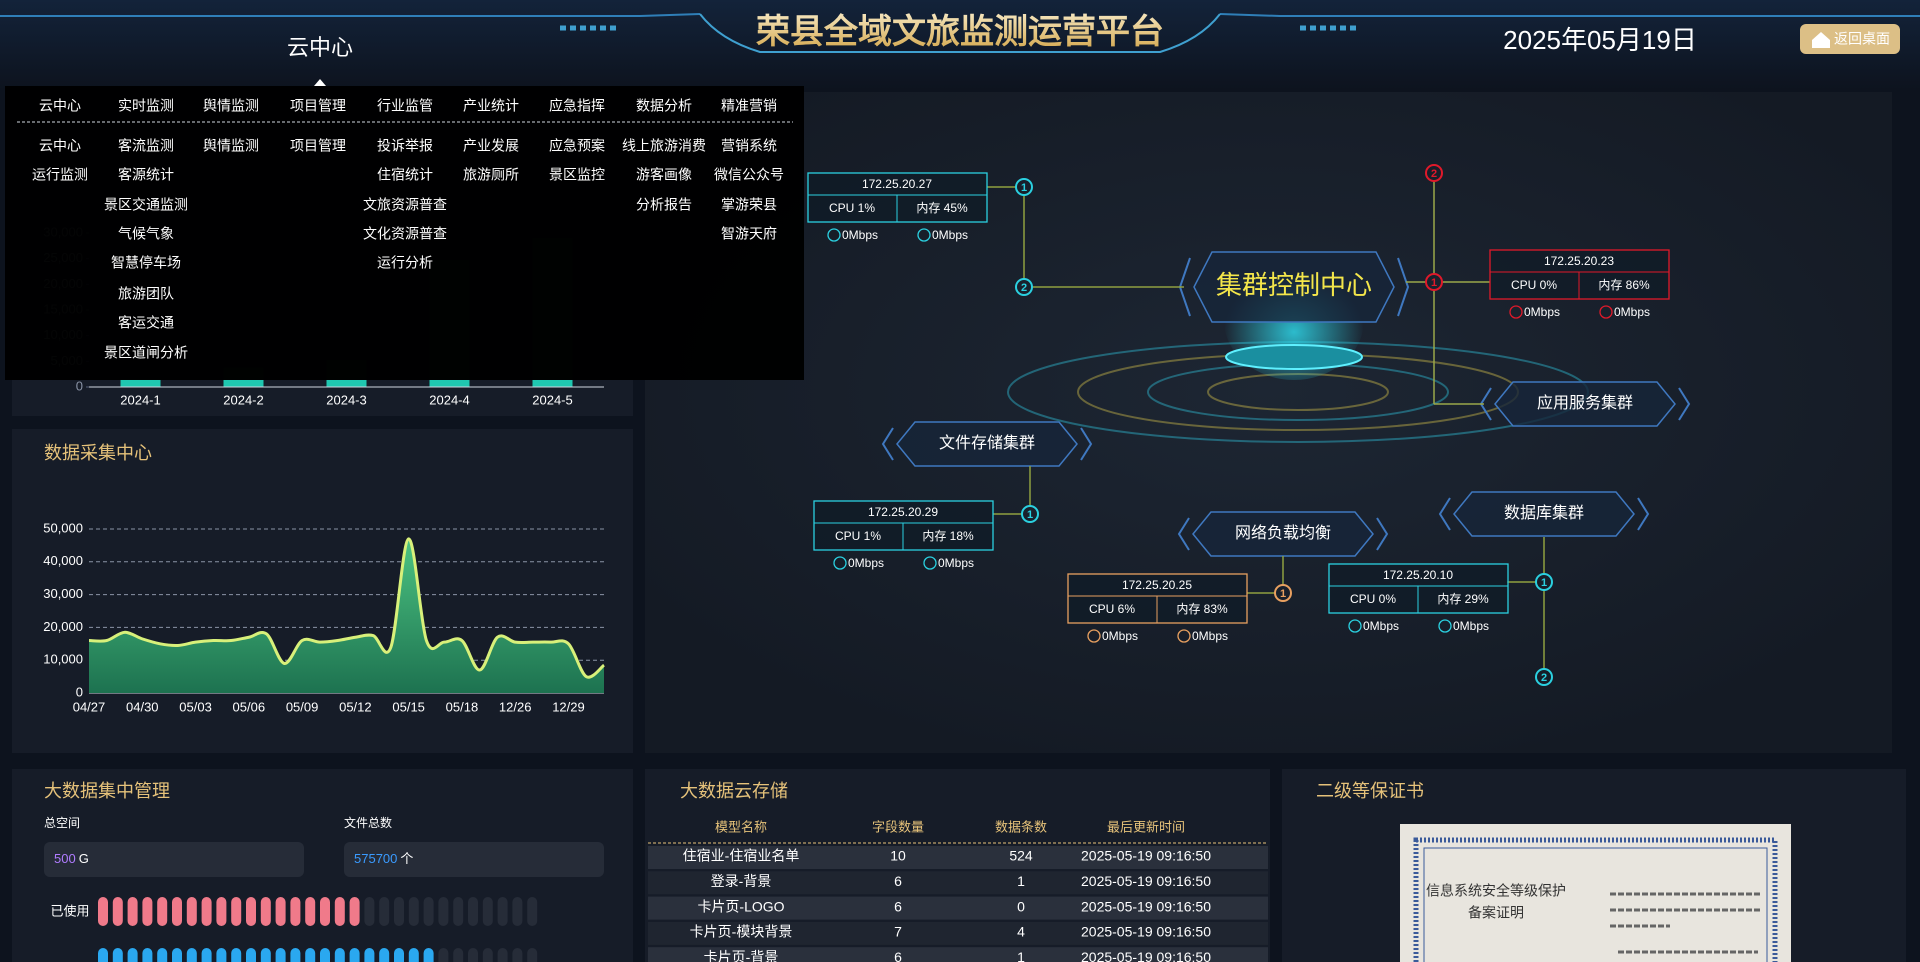  What do you see at coordinates (405, 106) in the screenshot?
I see `menu-tab: 行业监管` at bounding box center [405, 106].